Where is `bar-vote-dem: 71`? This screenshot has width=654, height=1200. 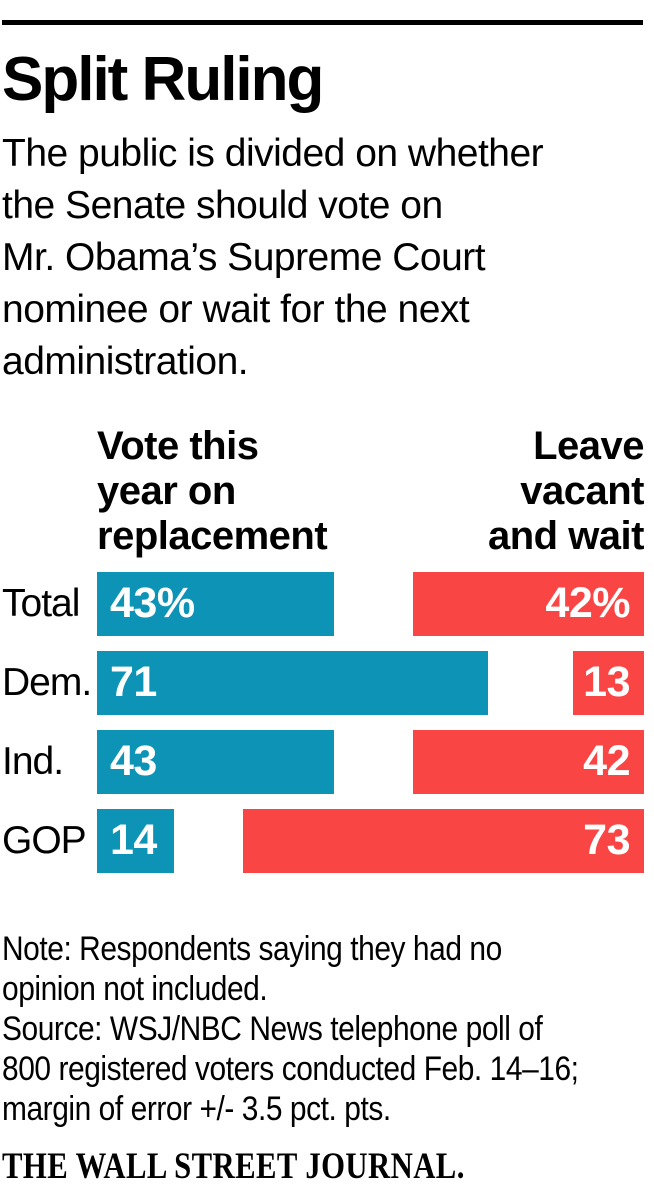 bar-vote-dem: 71 is located at coordinates (292, 683).